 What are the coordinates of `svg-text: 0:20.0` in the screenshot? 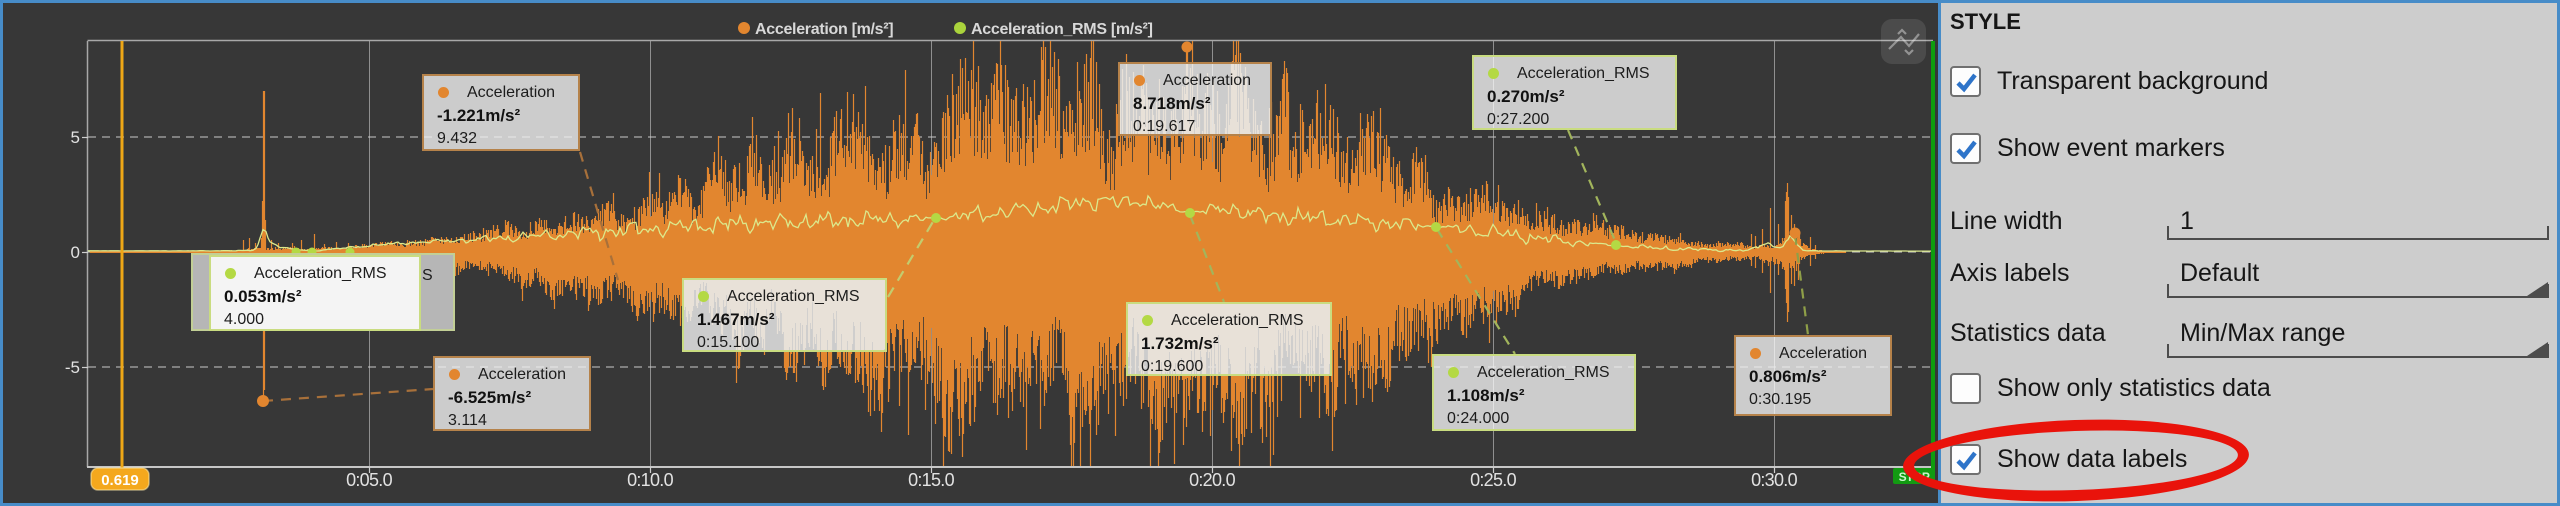 It's located at (1212, 480).